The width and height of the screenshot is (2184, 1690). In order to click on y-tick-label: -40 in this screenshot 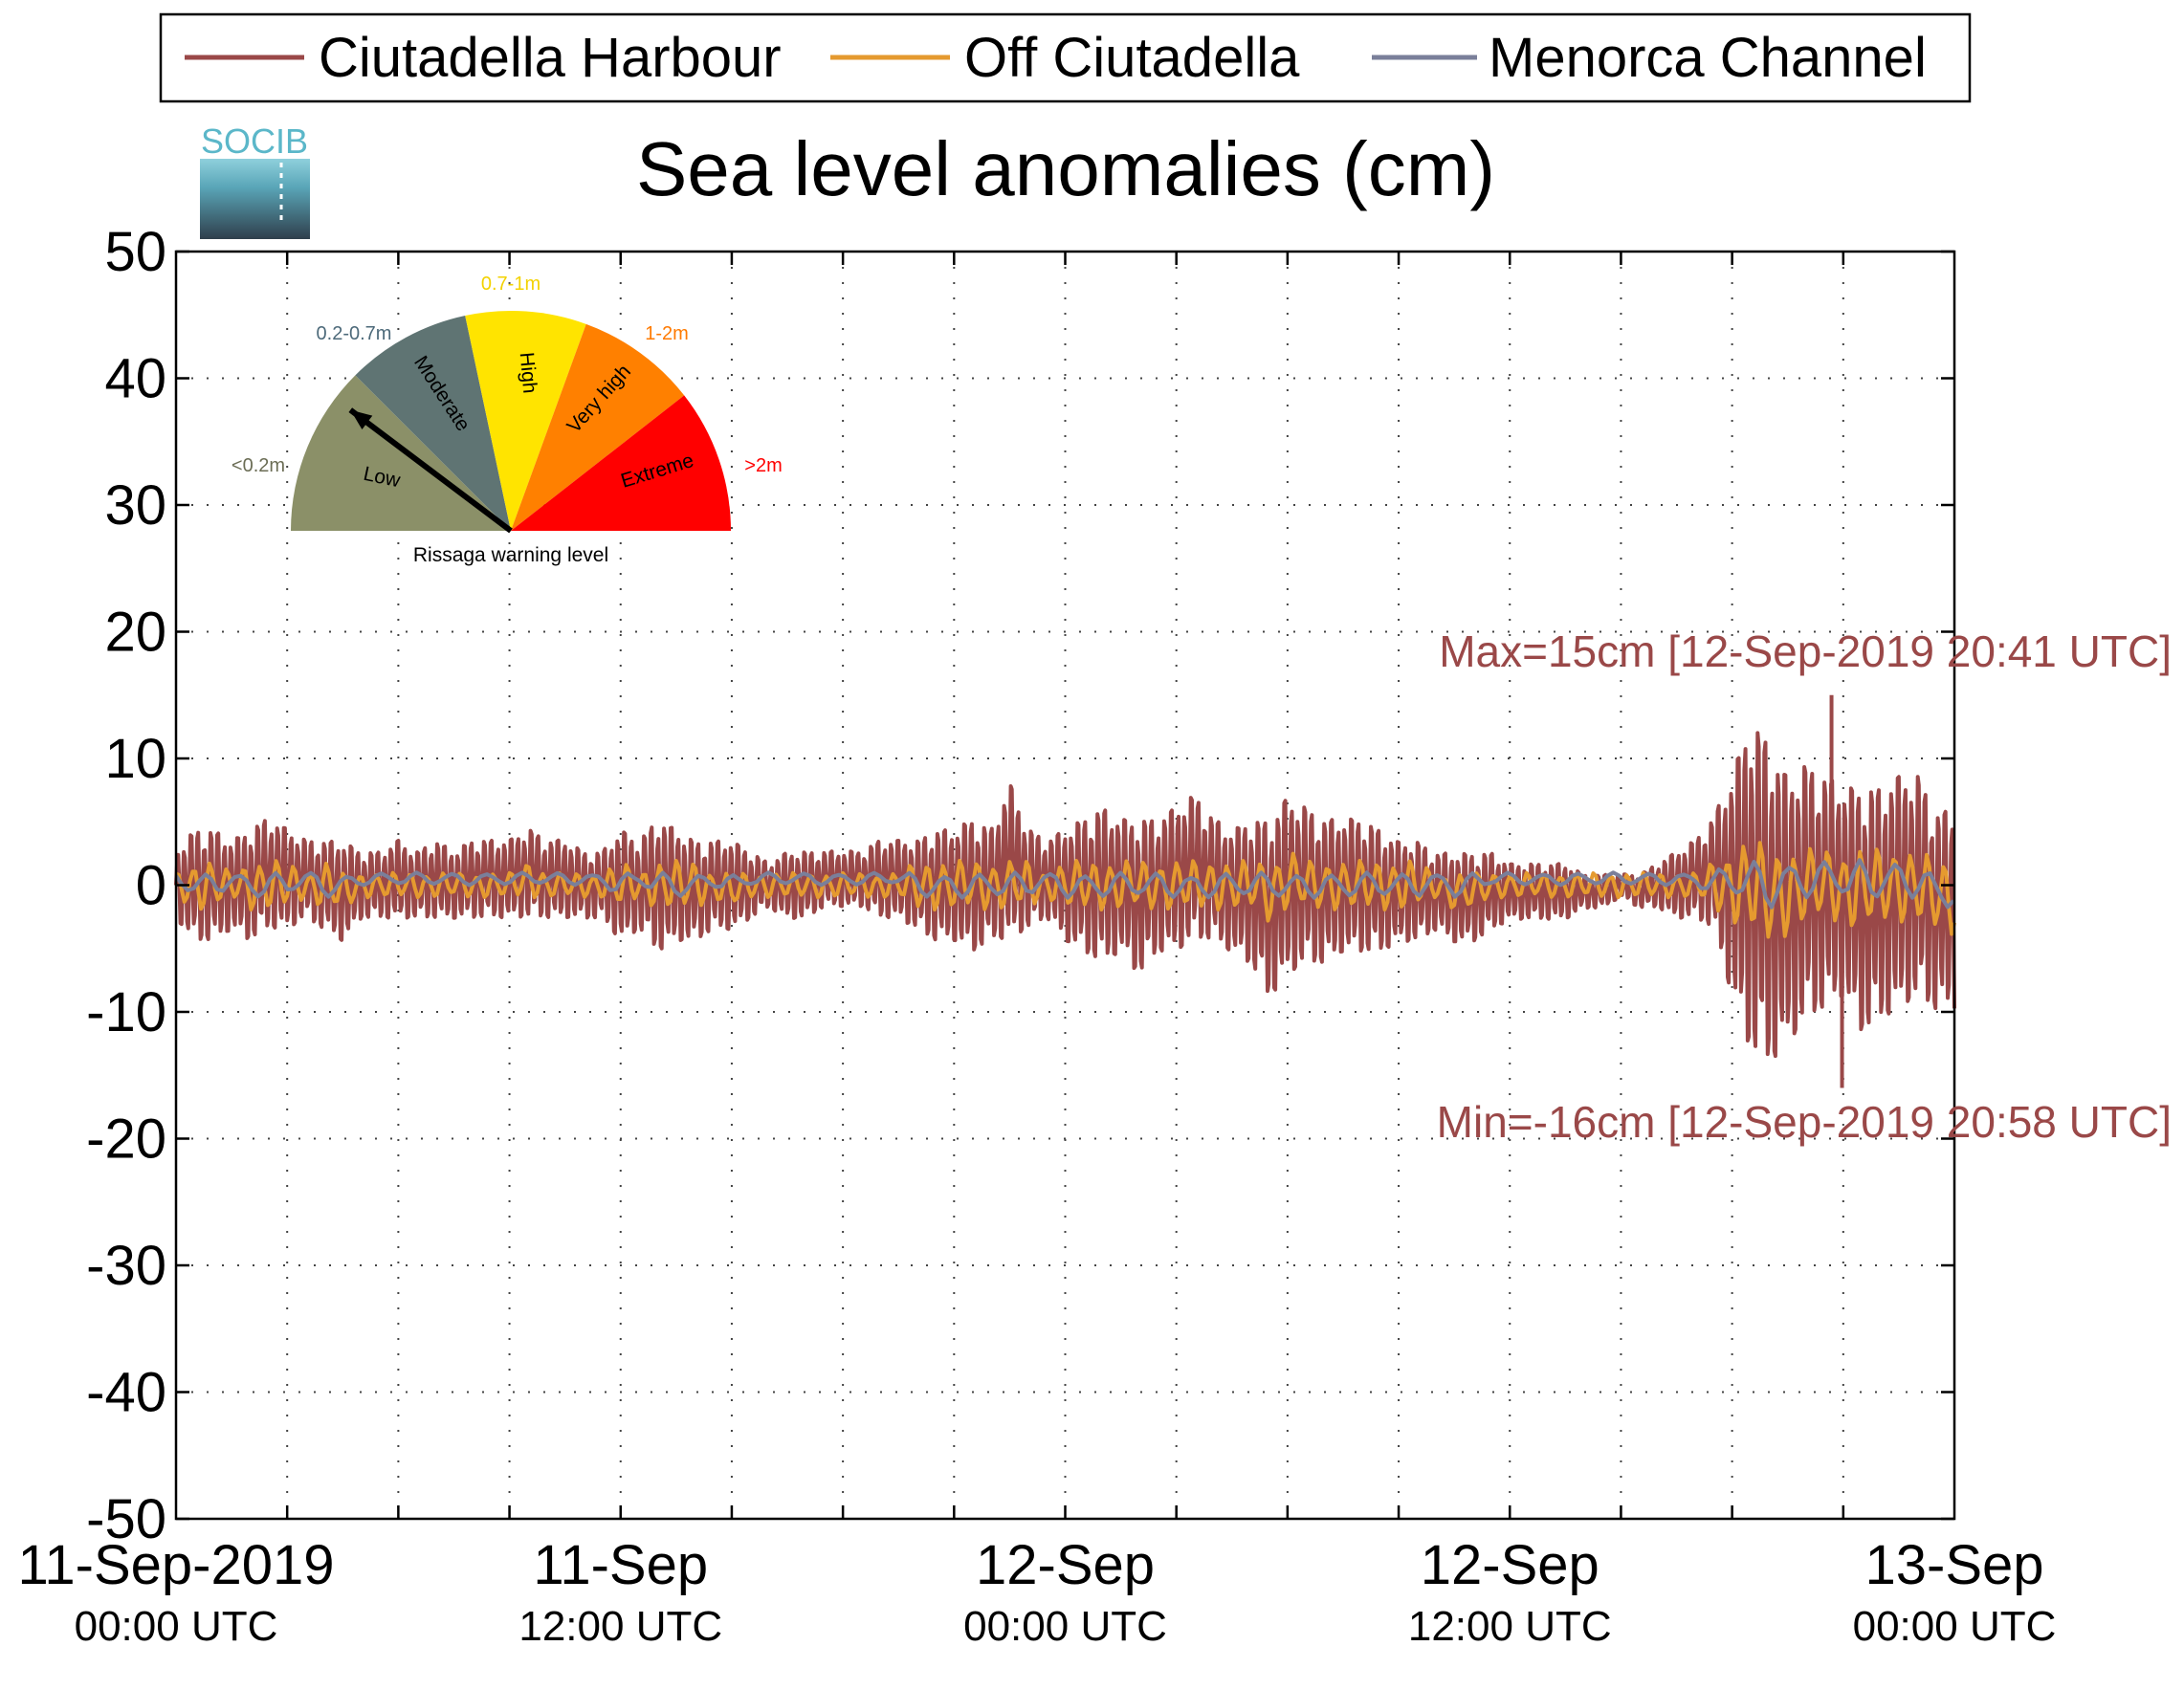, I will do `click(126, 1393)`.